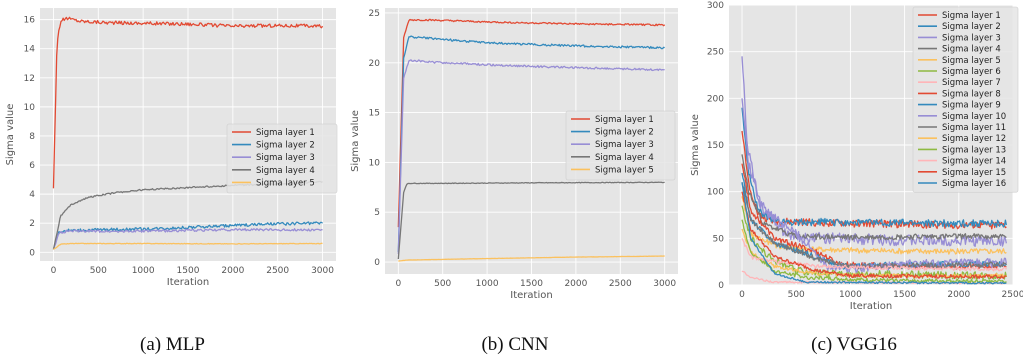 The image size is (1023, 364). What do you see at coordinates (715, 99) in the screenshot?
I see `y-tick-label: 200` at bounding box center [715, 99].